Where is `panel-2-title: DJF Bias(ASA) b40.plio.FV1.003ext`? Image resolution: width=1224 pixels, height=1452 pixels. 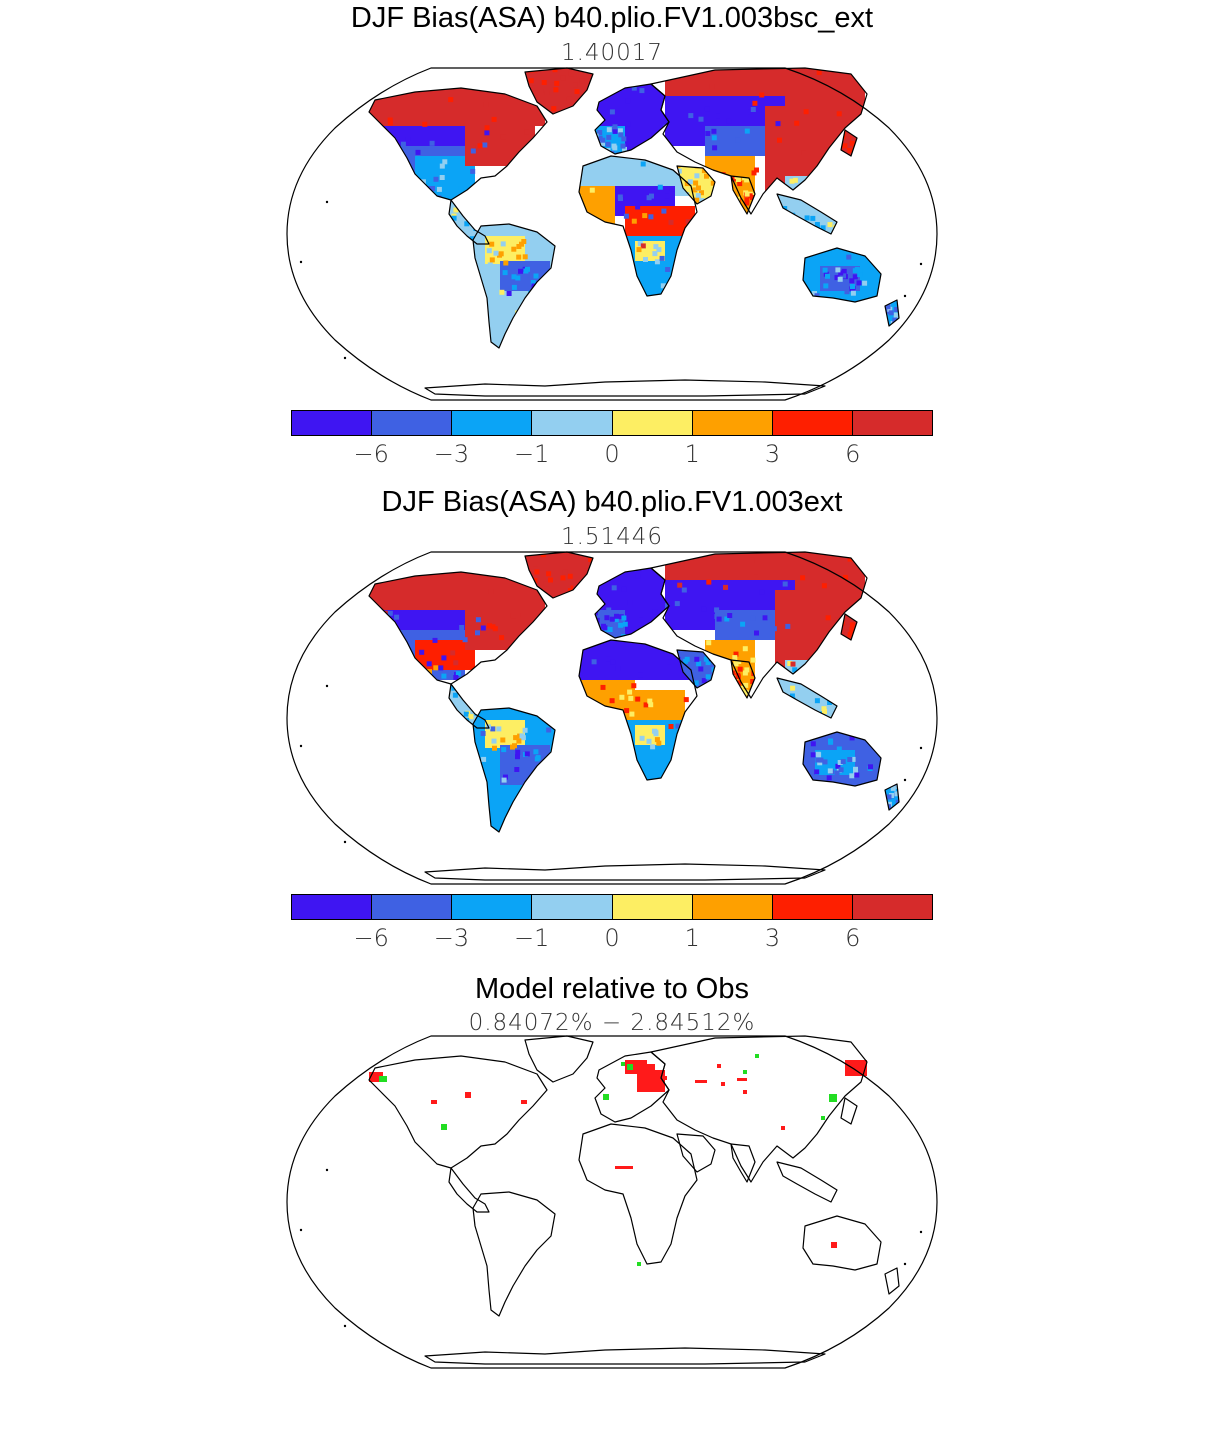
panel-2-title: DJF Bias(ASA) b40.plio.FV1.003ext is located at coordinates (612, 502).